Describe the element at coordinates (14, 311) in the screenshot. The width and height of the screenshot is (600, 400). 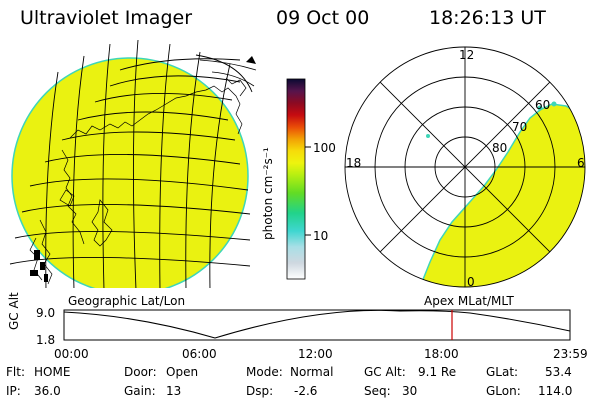
I see `gc-alt-ylabel: GC Alt` at that location.